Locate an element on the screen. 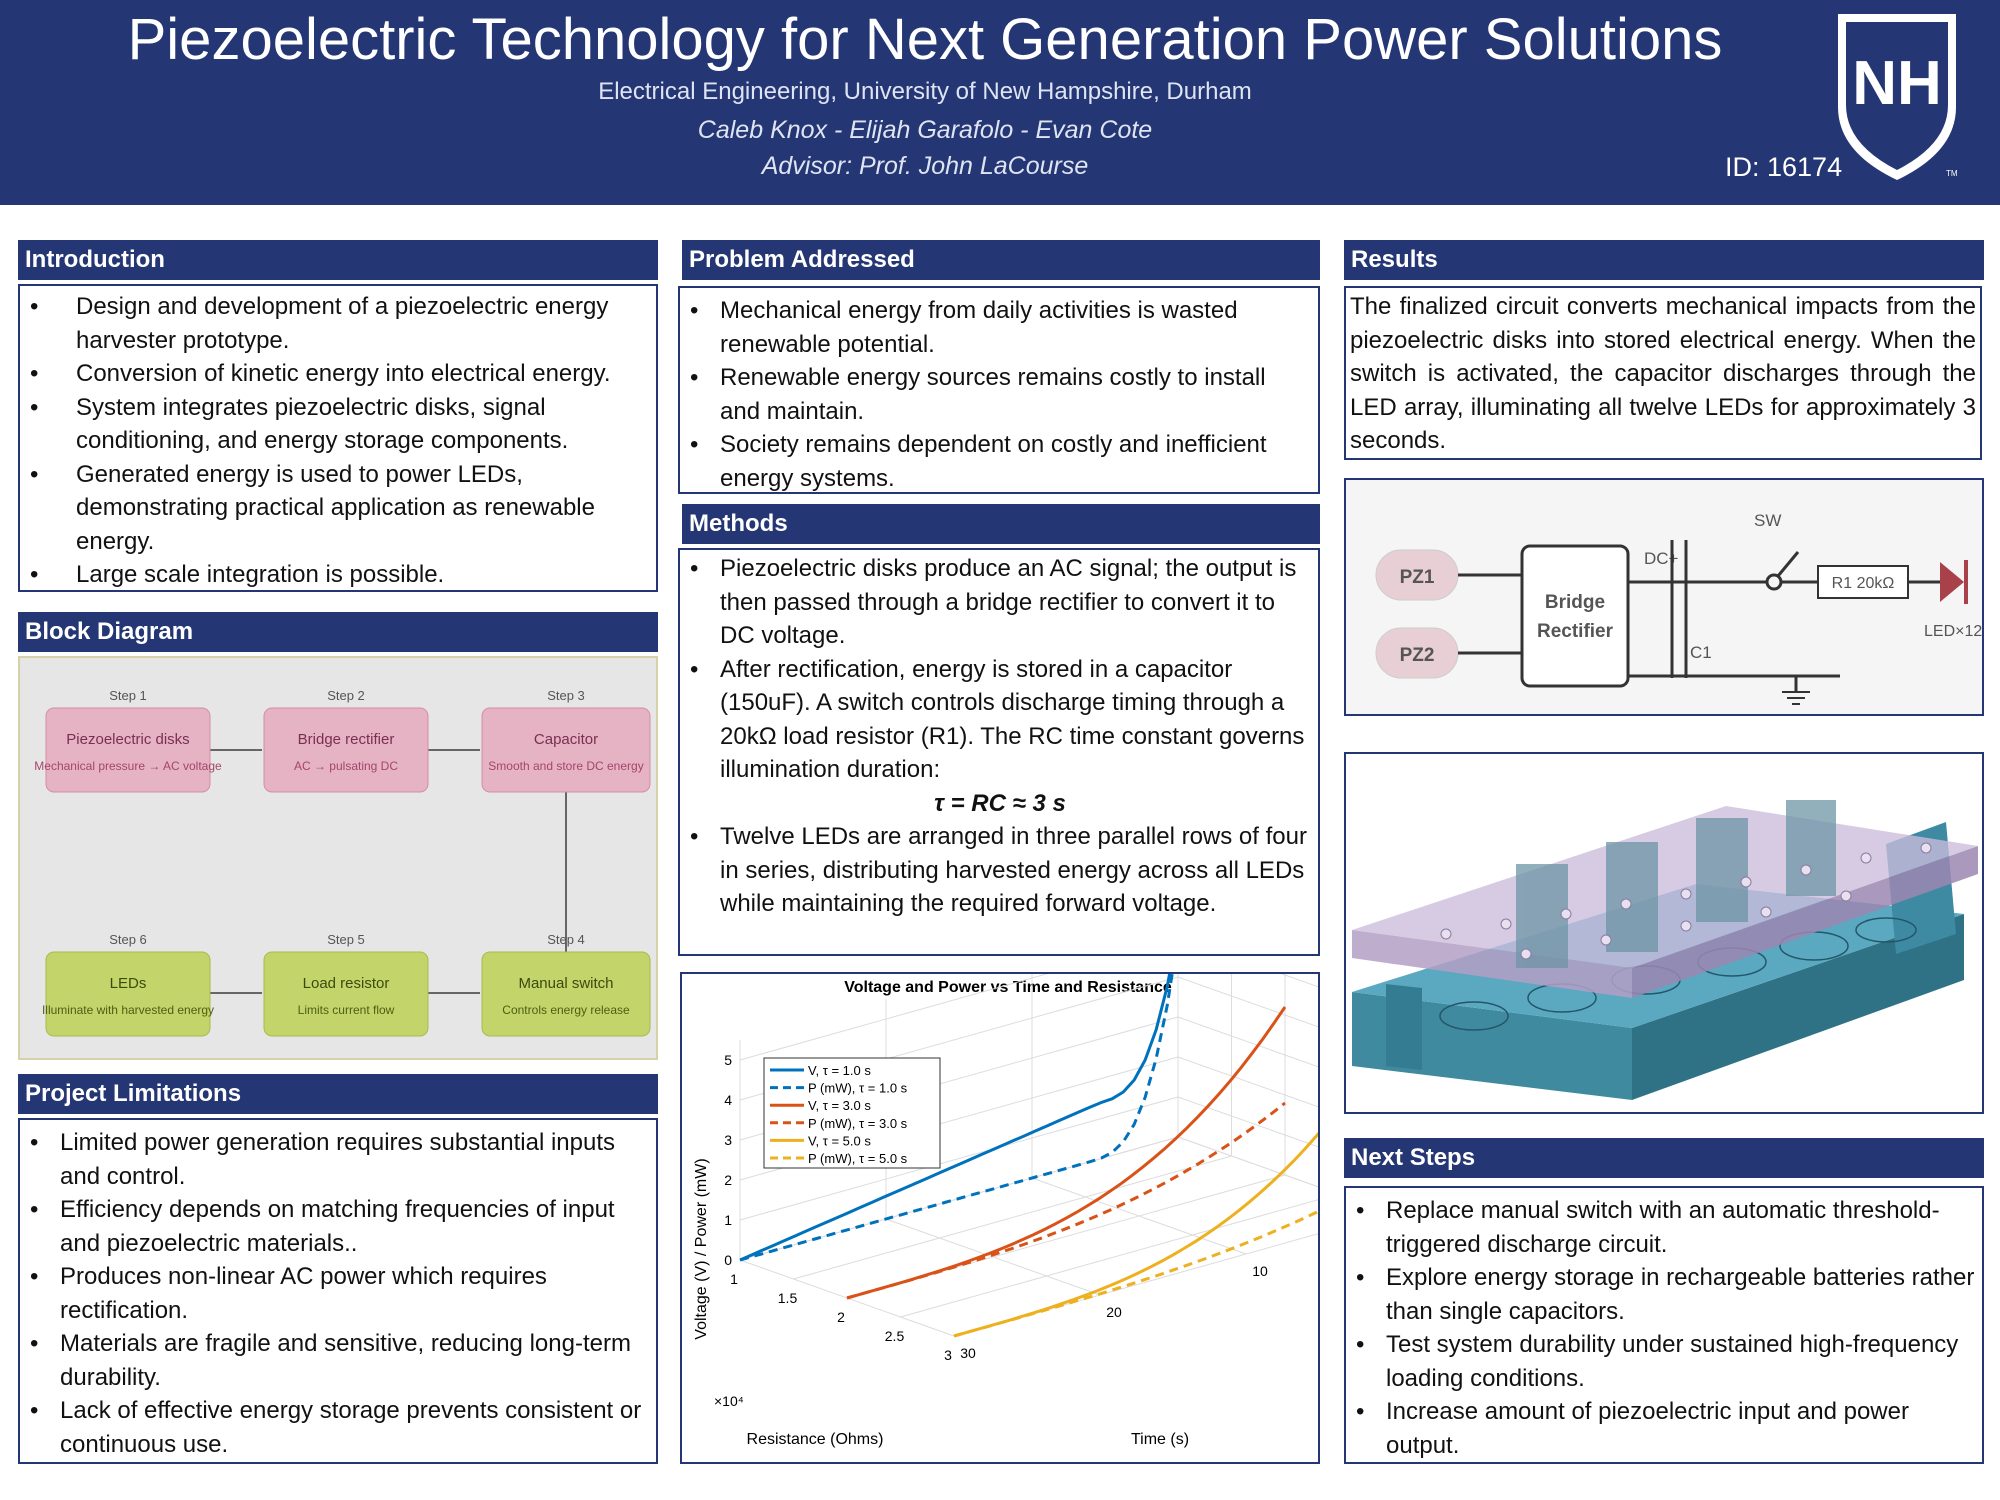 This screenshot has height=1500, width=2000. cad-render-panel is located at coordinates (1664, 933).